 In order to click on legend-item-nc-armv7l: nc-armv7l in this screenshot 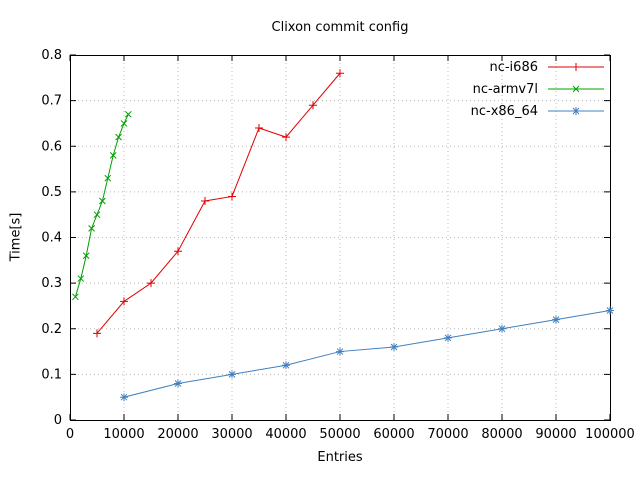, I will do `click(538, 89)`.